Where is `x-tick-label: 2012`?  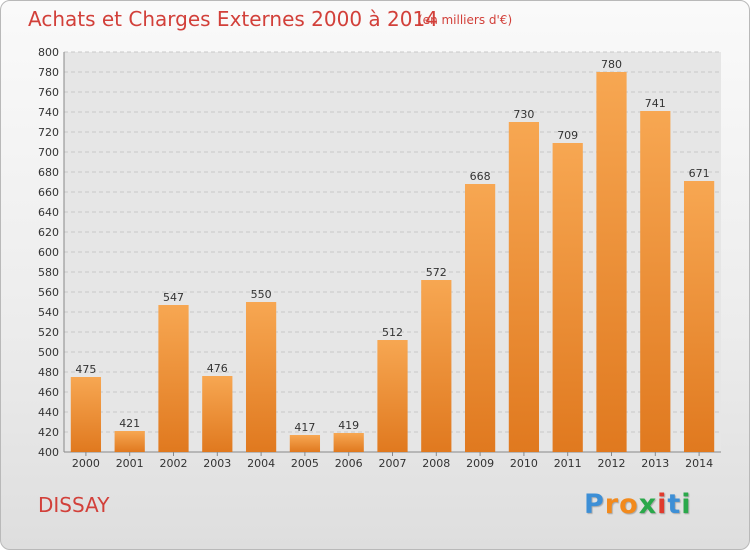 x-tick-label: 2012 is located at coordinates (612, 463).